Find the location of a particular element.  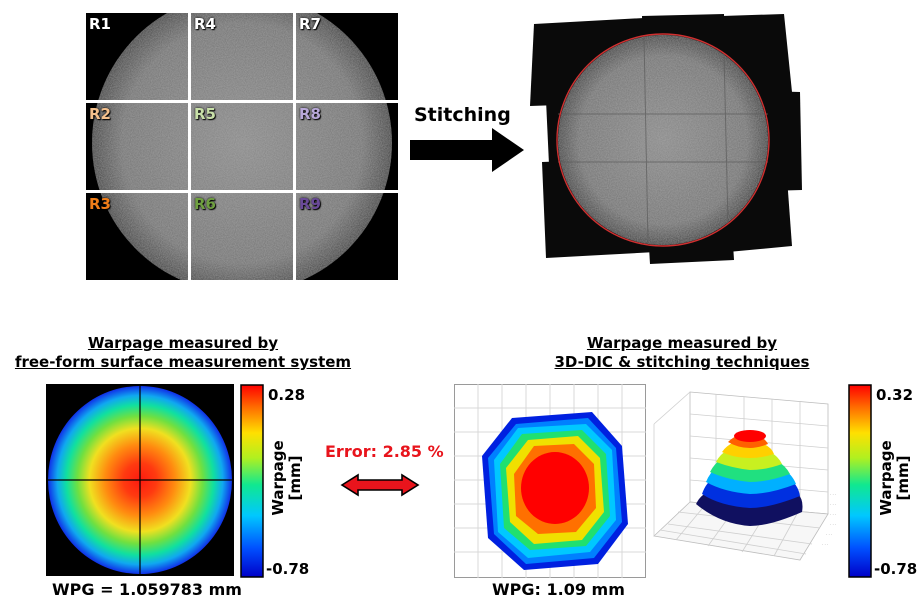

right-colorbar is located at coordinates (860, 481).